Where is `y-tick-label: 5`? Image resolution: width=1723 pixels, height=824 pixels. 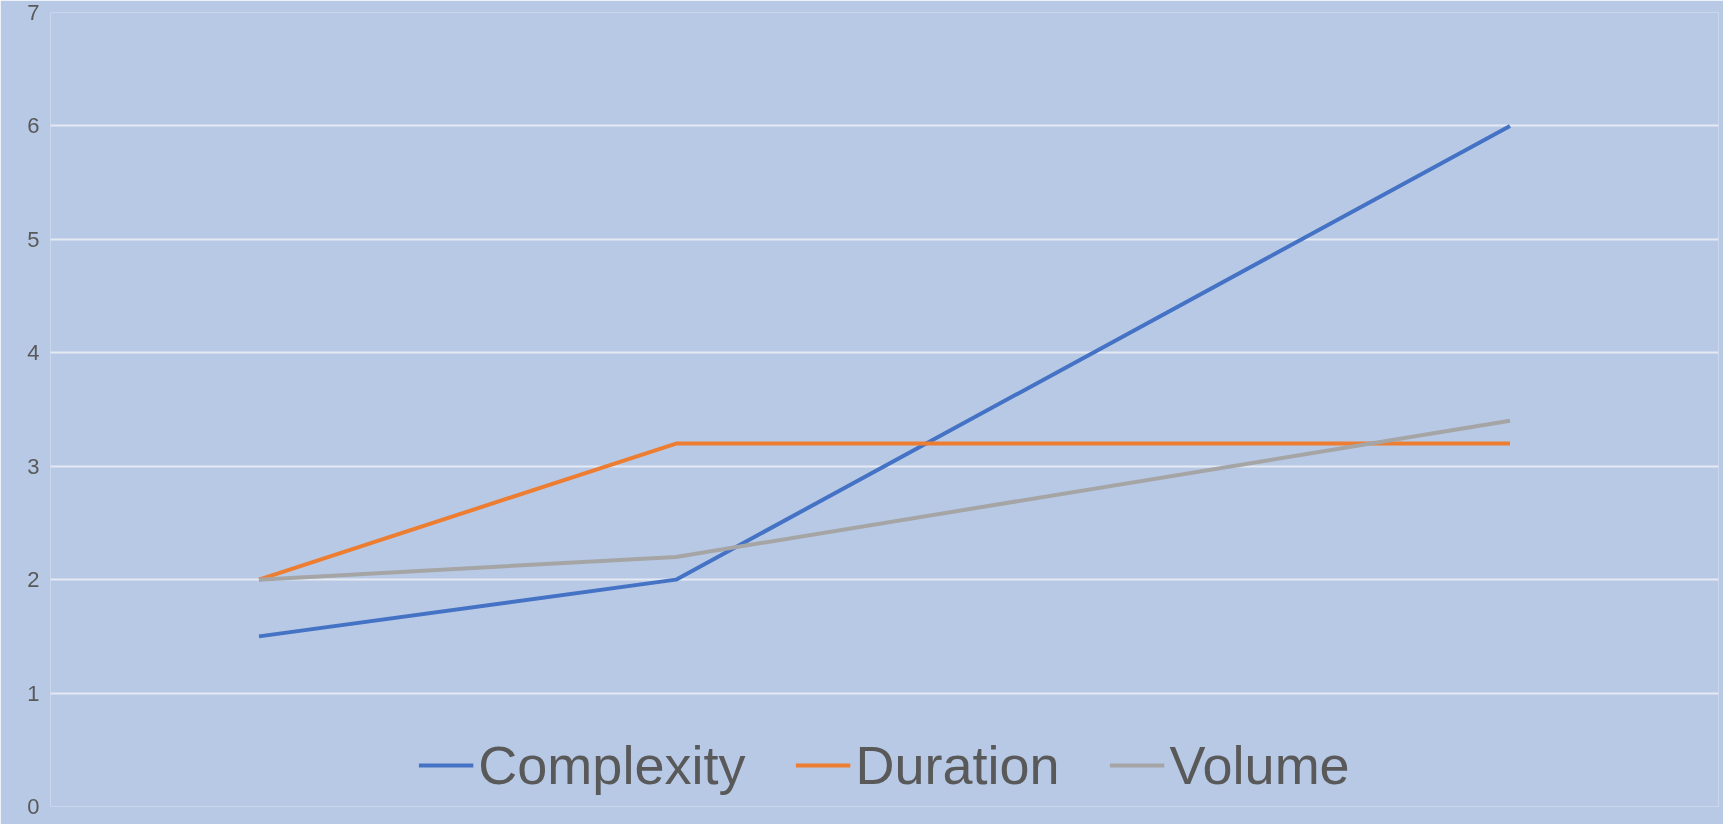
y-tick-label: 5 is located at coordinates (33, 239).